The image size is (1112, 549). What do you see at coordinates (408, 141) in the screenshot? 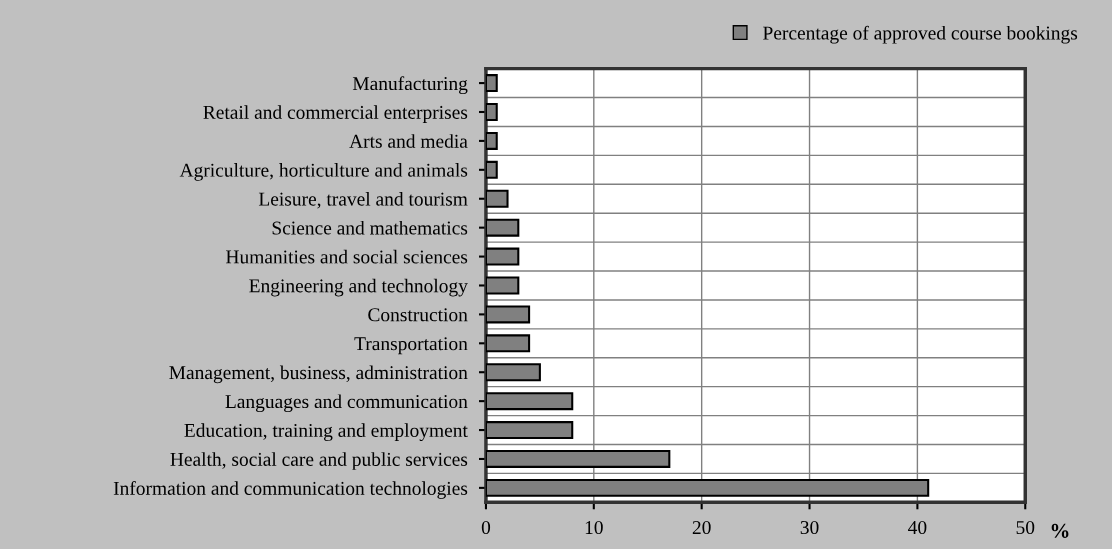
I see `y-tick-label: Arts and media` at bounding box center [408, 141].